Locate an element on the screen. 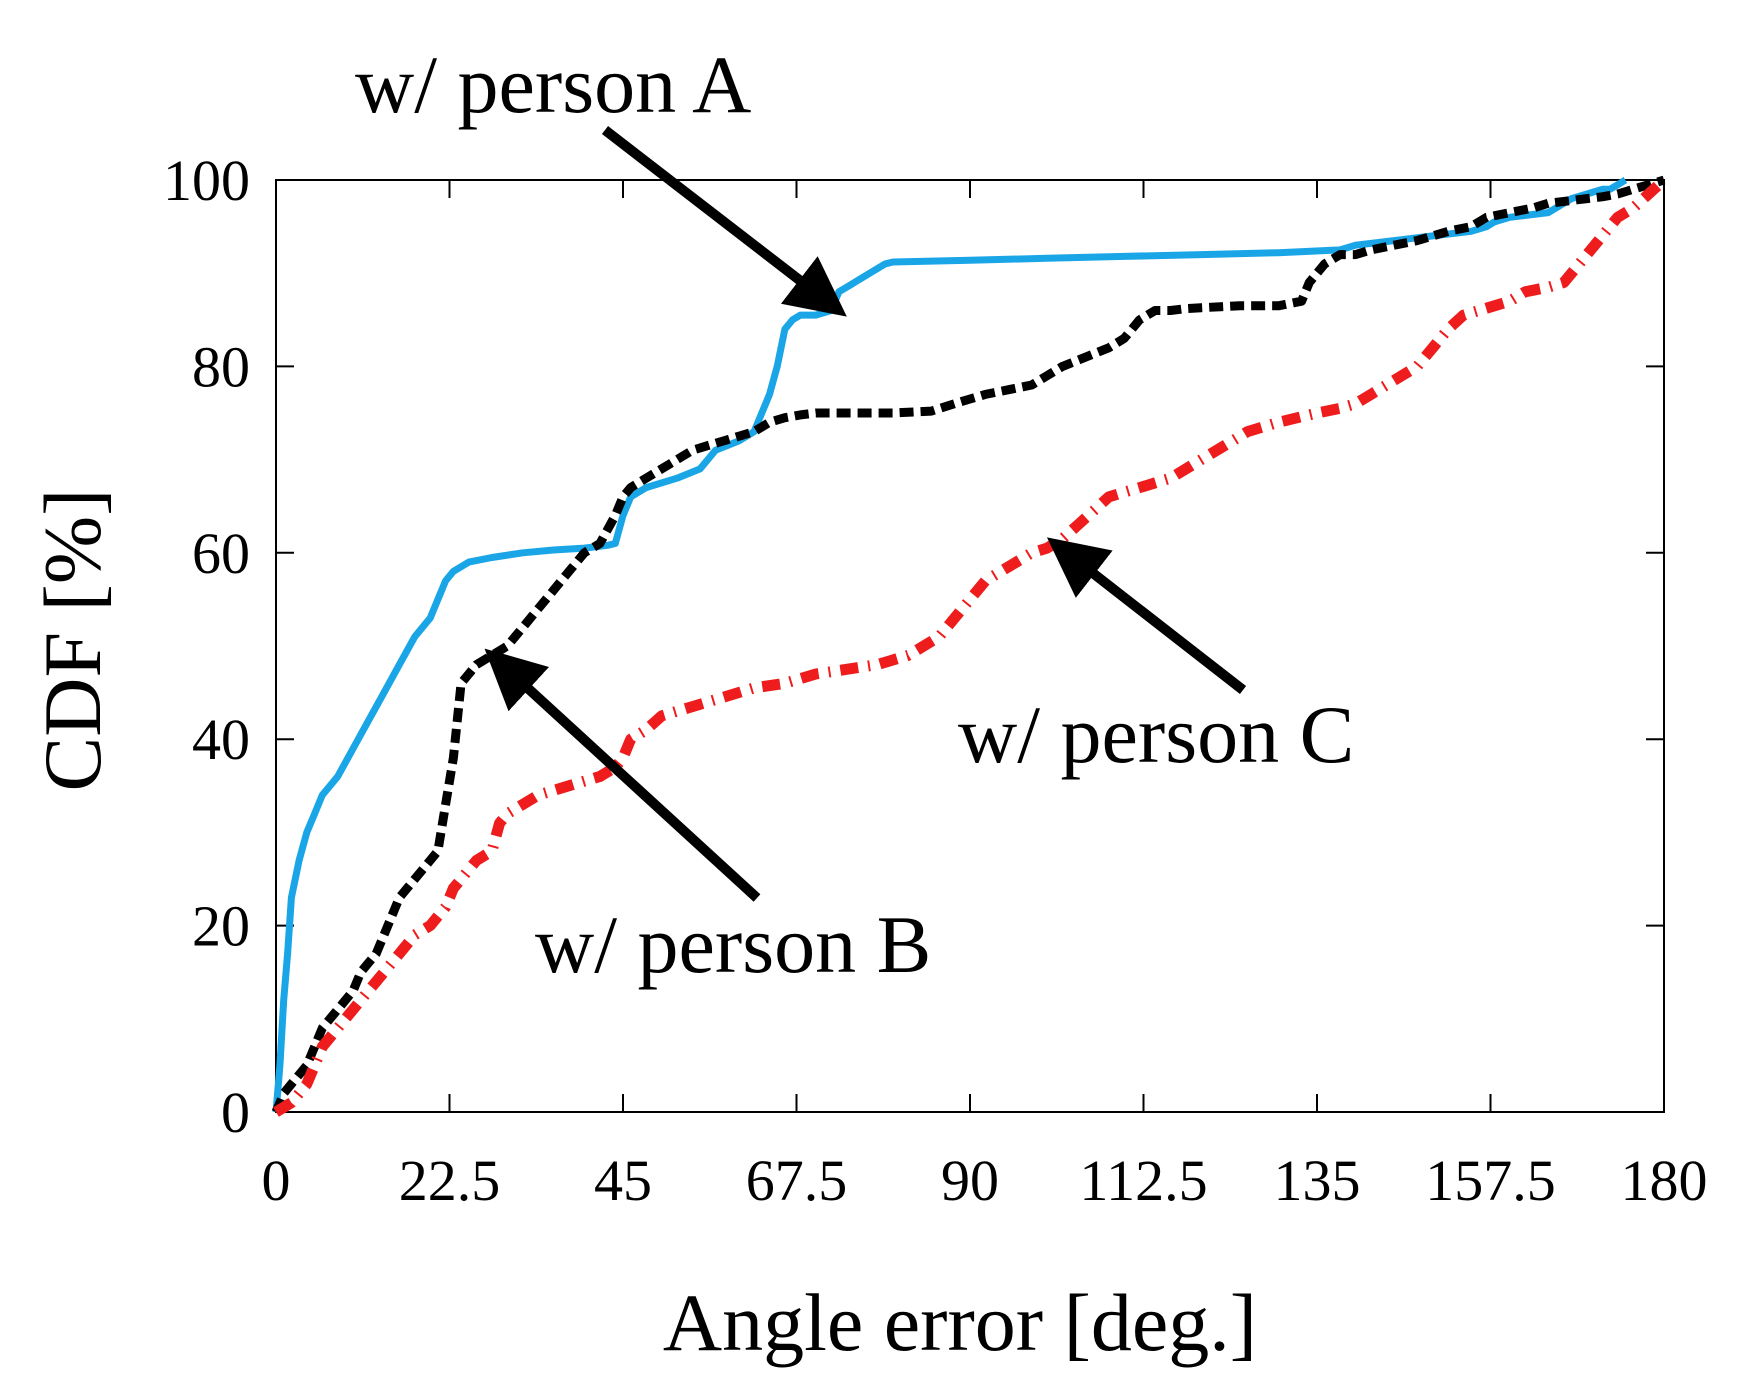 The width and height of the screenshot is (1746, 1388). y-tick-labels: 0 20 40 60 80 100 is located at coordinates (206, 646).